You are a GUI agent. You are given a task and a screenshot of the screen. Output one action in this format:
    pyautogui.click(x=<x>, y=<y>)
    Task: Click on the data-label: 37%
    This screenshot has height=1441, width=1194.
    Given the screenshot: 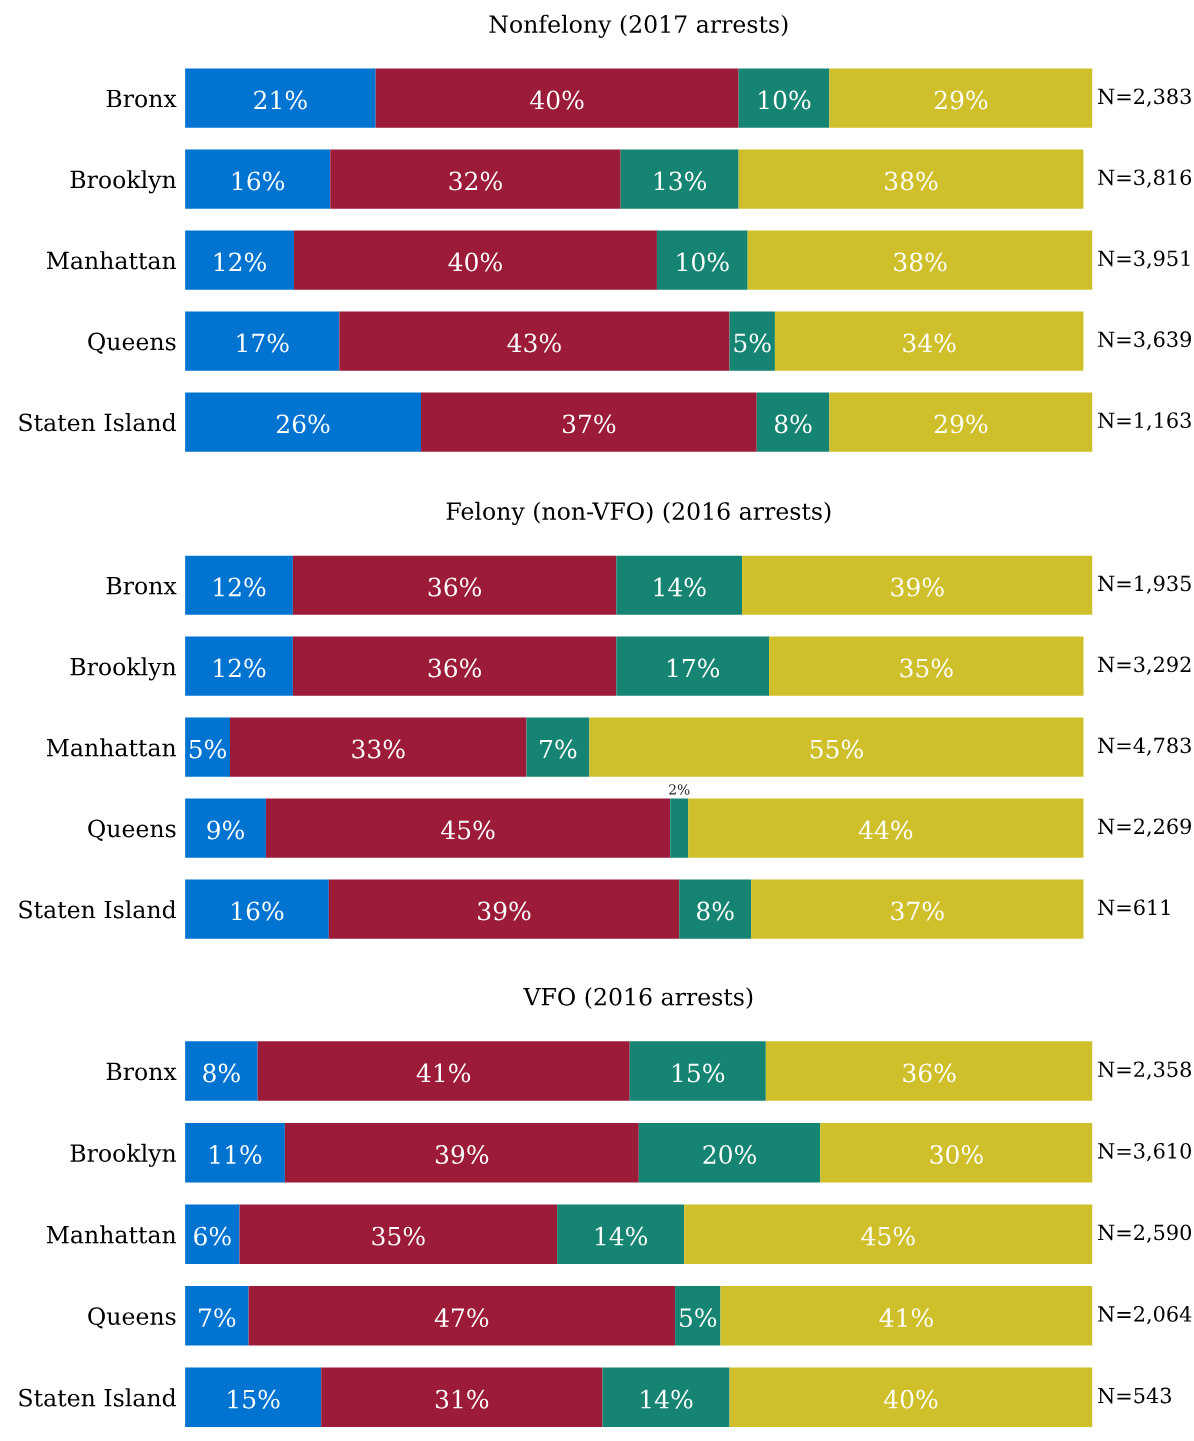 What is the action you would take?
    pyautogui.click(x=589, y=424)
    